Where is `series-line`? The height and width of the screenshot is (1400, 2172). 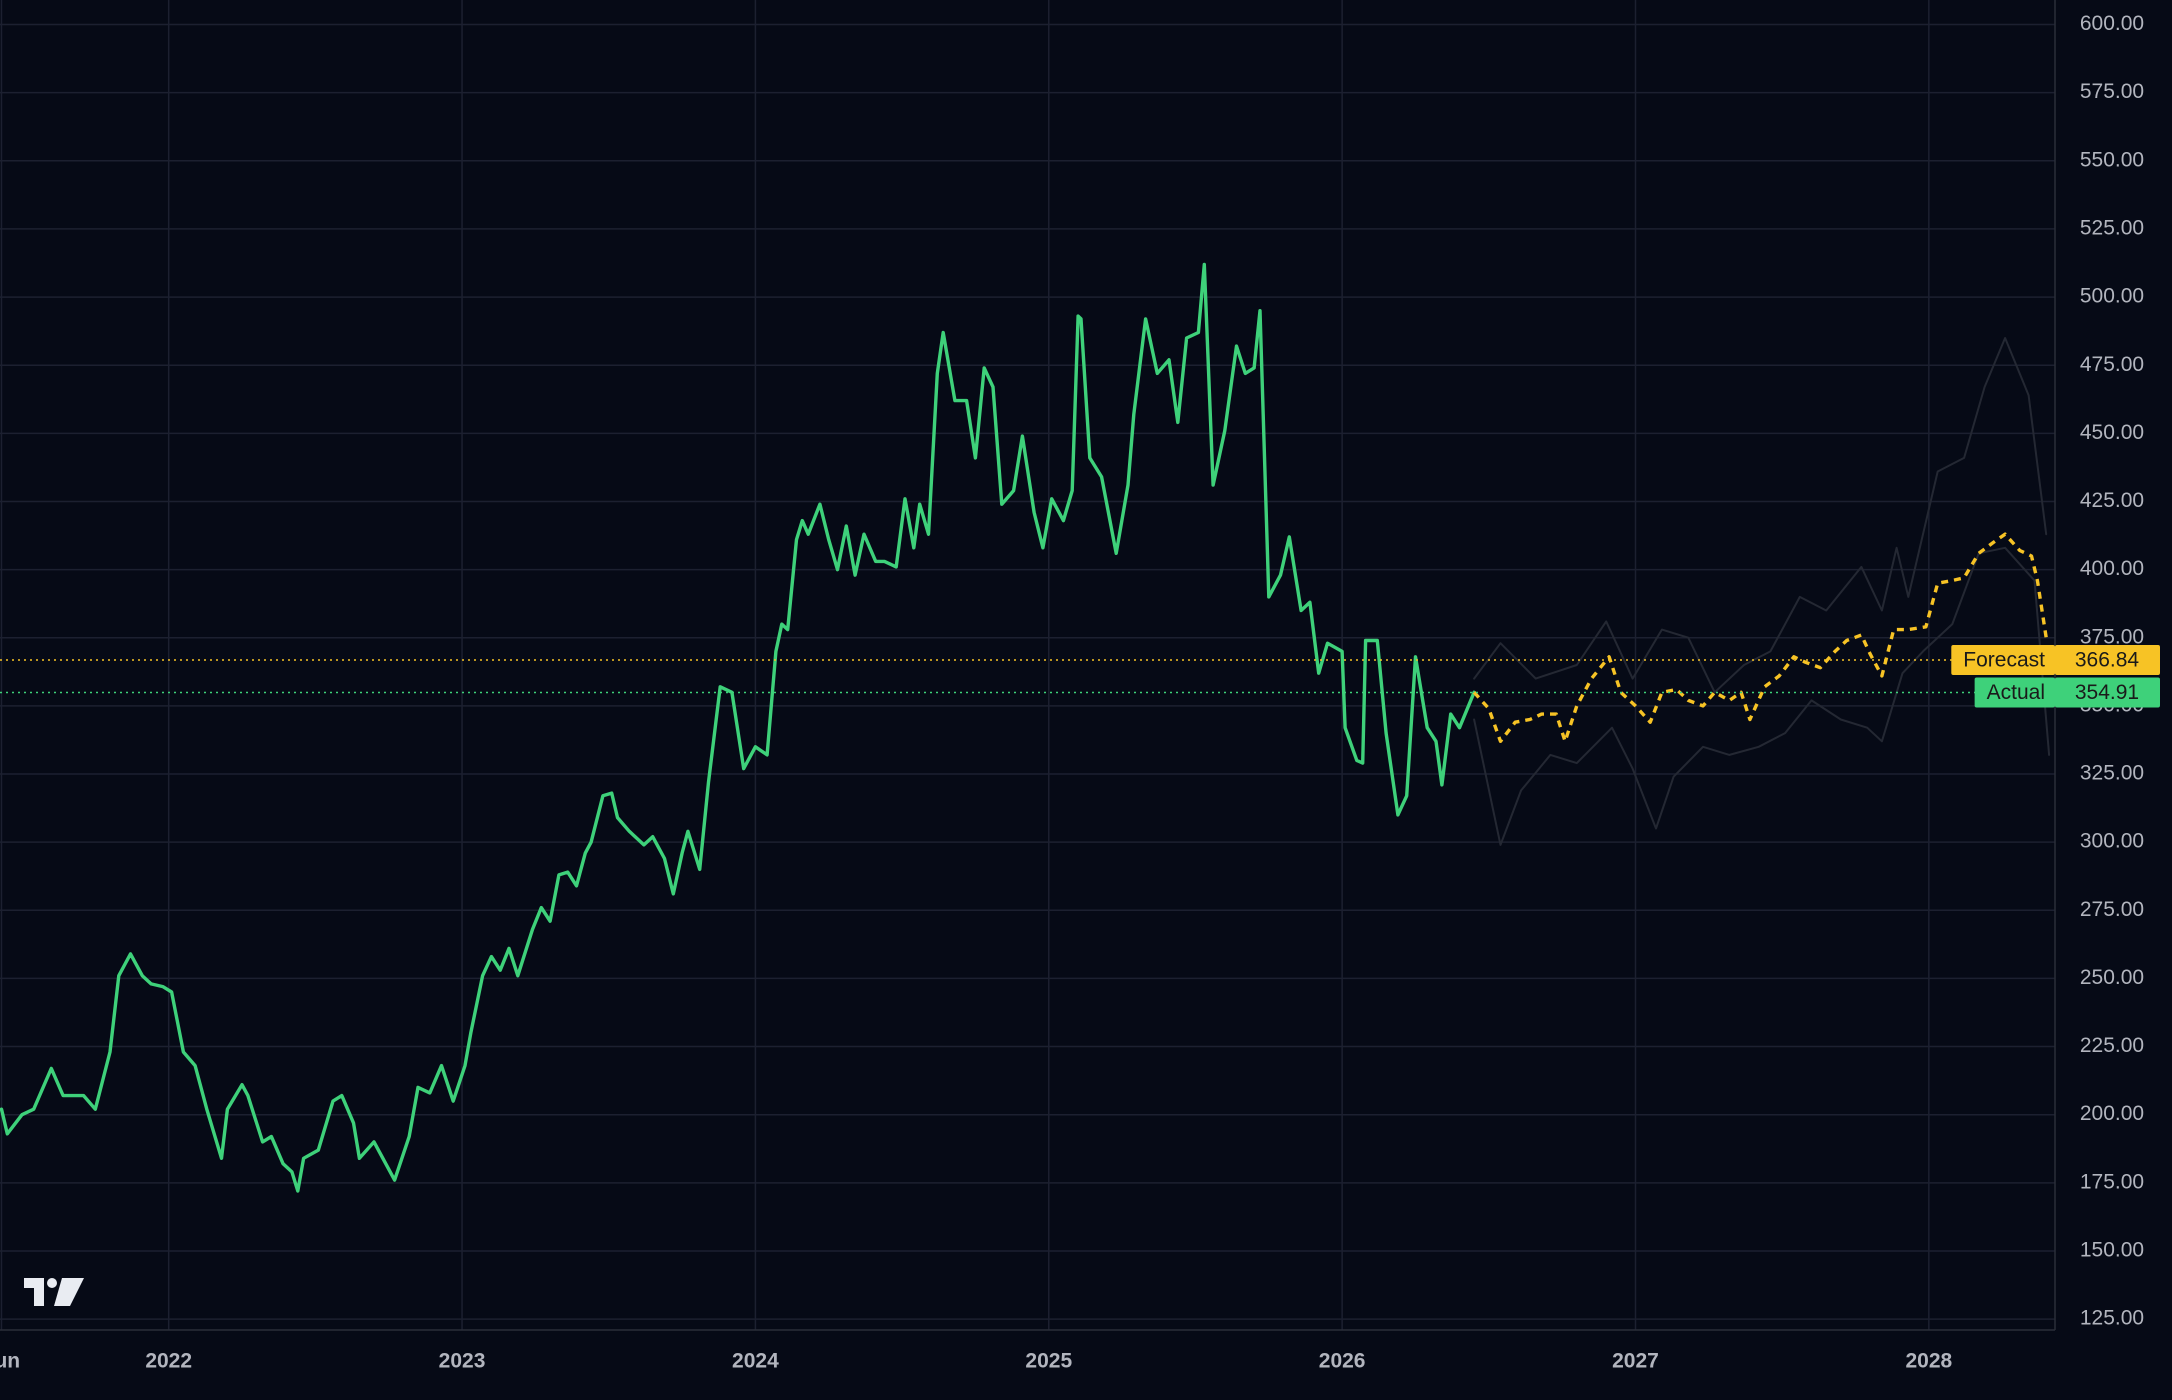
series-line is located at coordinates (1760, 637).